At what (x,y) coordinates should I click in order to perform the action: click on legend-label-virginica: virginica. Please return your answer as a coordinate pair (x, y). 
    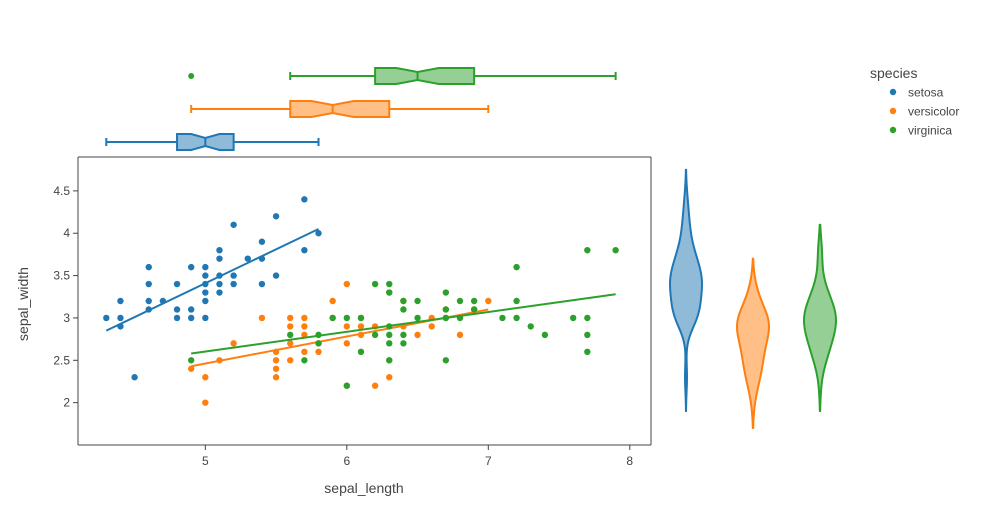
    Looking at the image, I should click on (930, 131).